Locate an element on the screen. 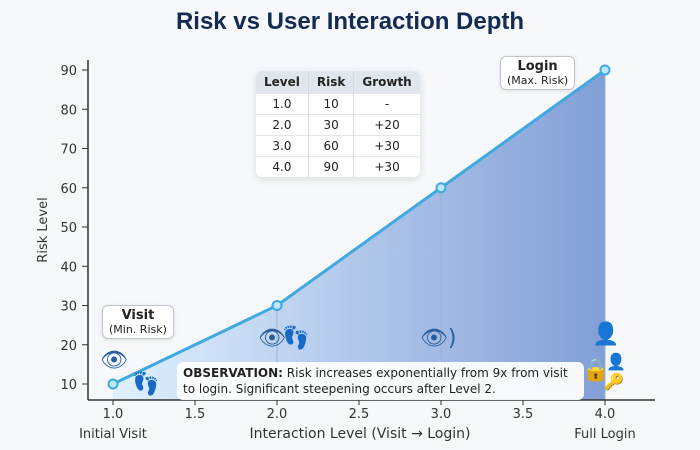  y-tick-label: 90 is located at coordinates (68, 71).